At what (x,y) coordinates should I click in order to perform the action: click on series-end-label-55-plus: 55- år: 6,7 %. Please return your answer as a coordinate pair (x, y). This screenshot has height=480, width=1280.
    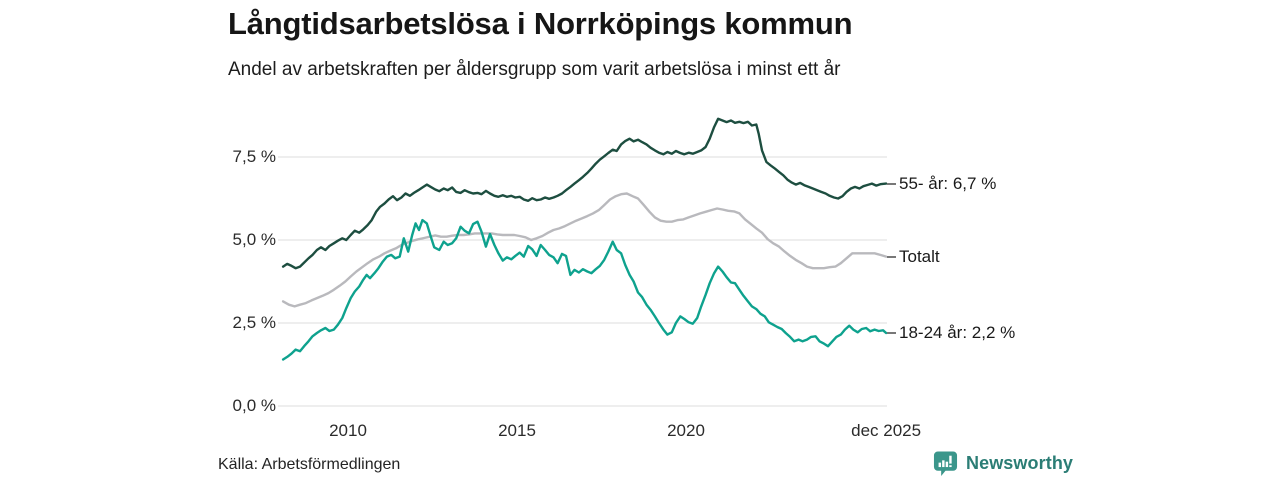
    Looking at the image, I should click on (941, 184).